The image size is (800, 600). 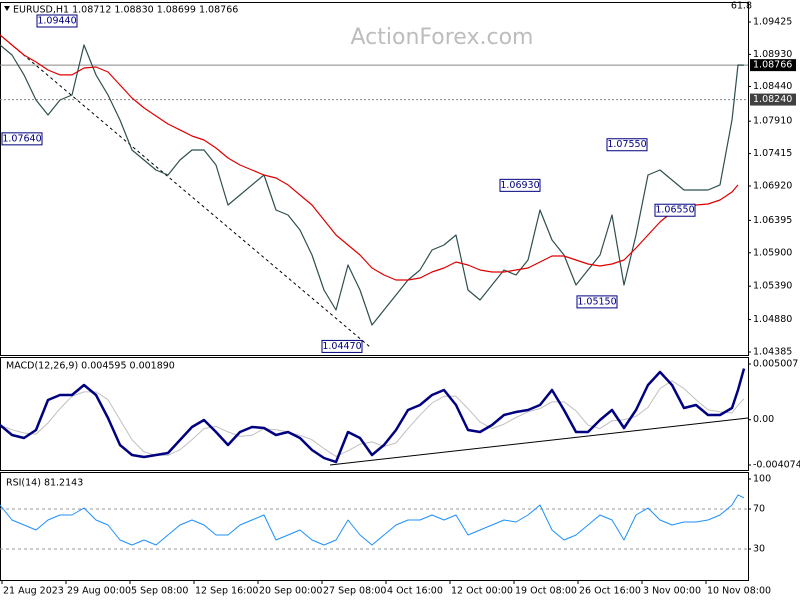 I want to click on x-tick-label: 26 Oct 16:00, so click(x=610, y=591).